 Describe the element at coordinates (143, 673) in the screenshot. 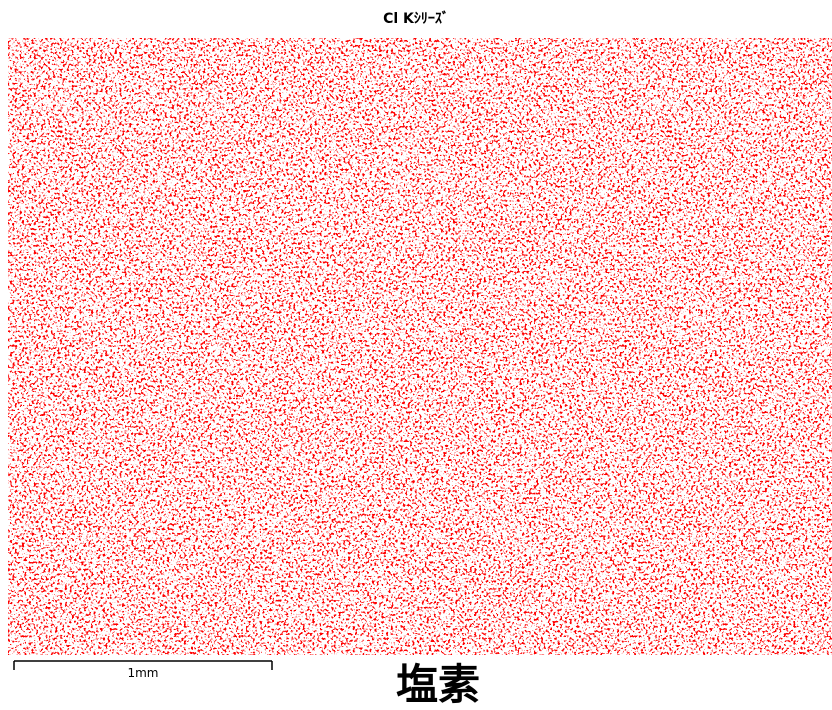

I see `scale-label: 1mm` at that location.